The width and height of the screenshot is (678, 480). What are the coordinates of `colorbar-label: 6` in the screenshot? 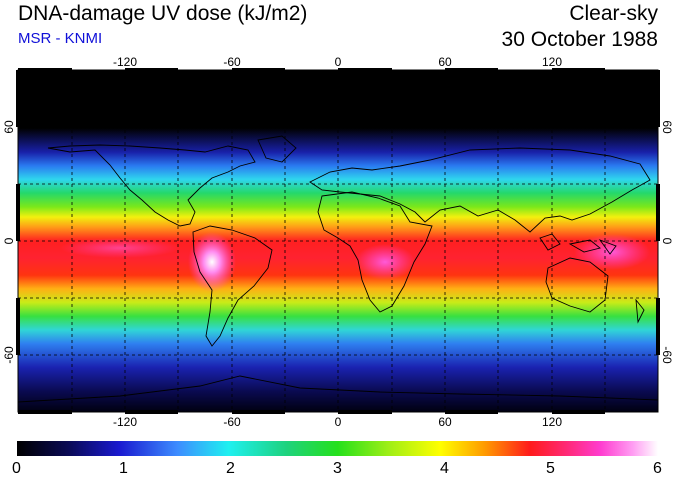 It's located at (657, 468).